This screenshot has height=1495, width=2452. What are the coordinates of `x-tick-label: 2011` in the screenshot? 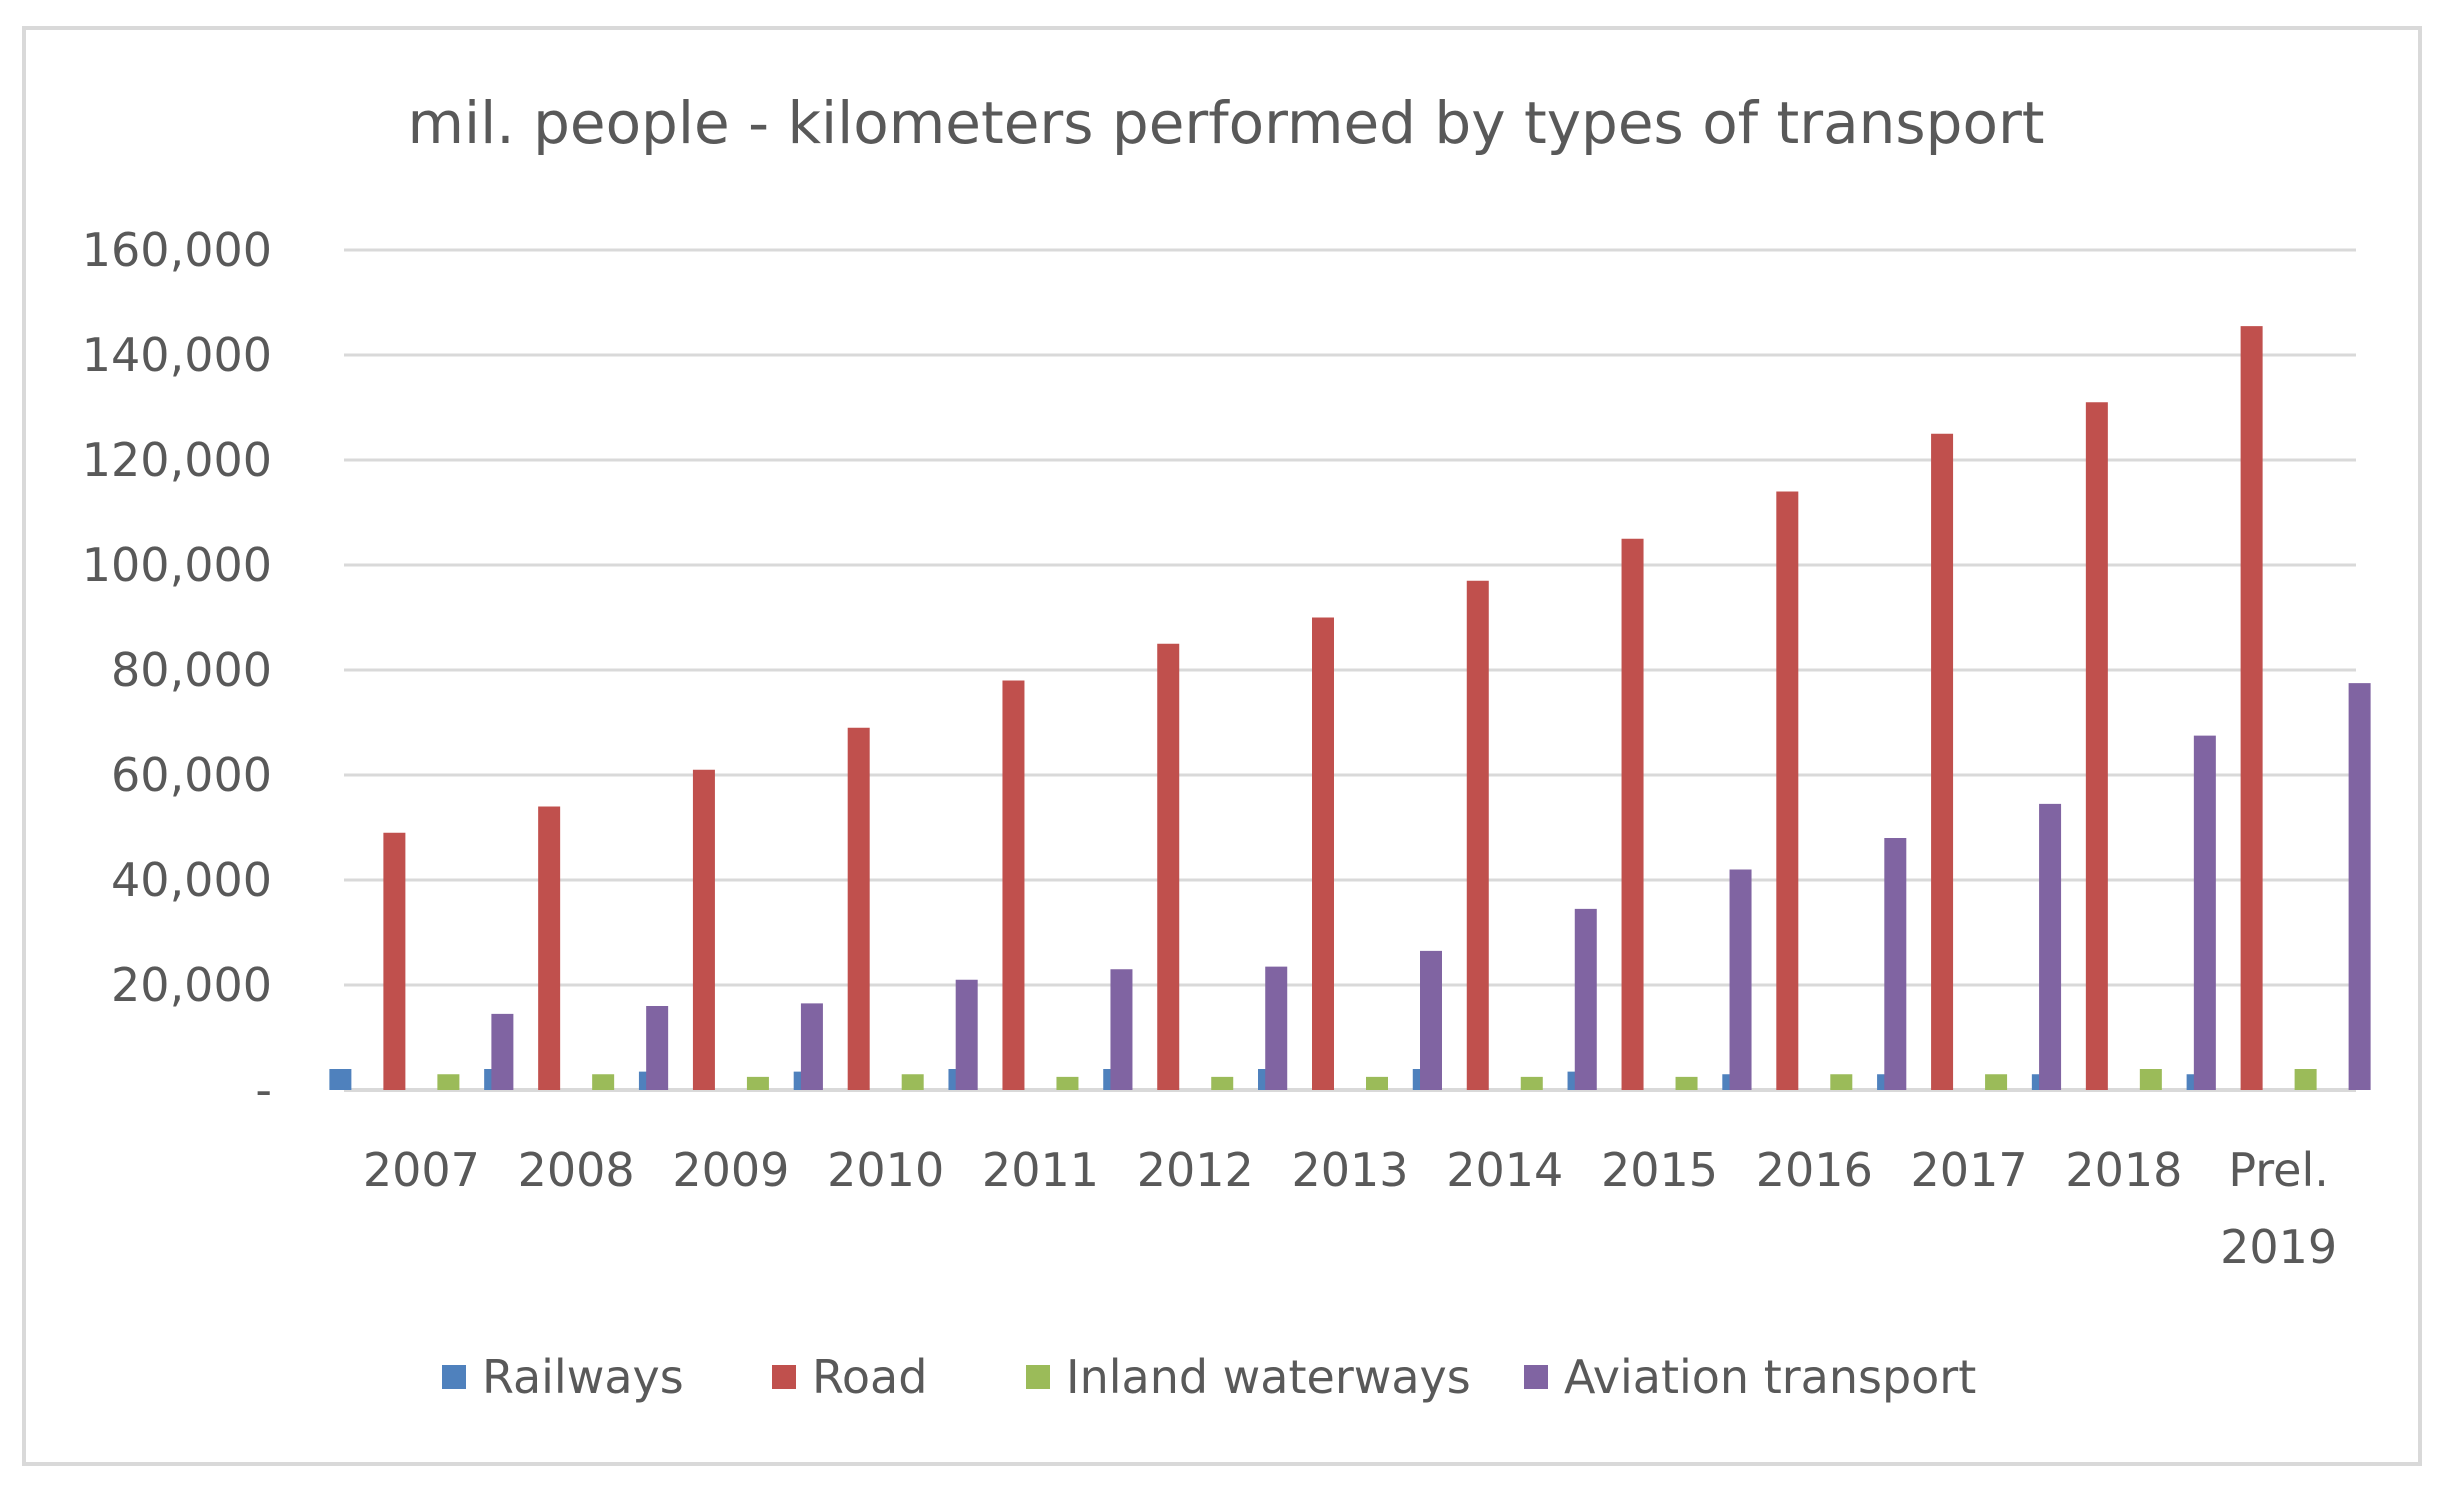 It's located at (1040, 1170).